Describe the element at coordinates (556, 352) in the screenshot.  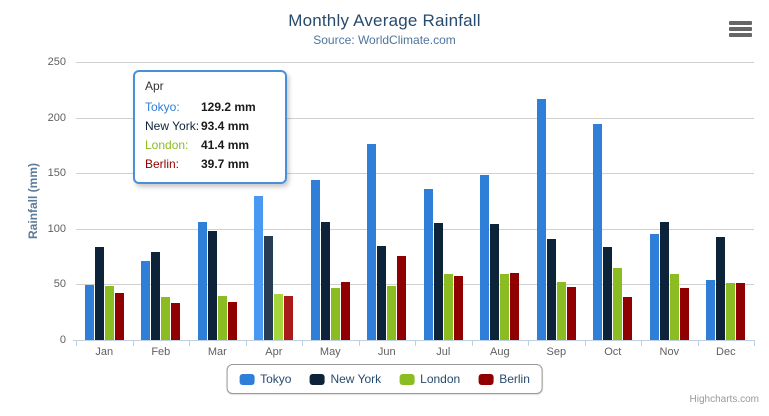
I see `x-axis-label-sep: Sep` at that location.